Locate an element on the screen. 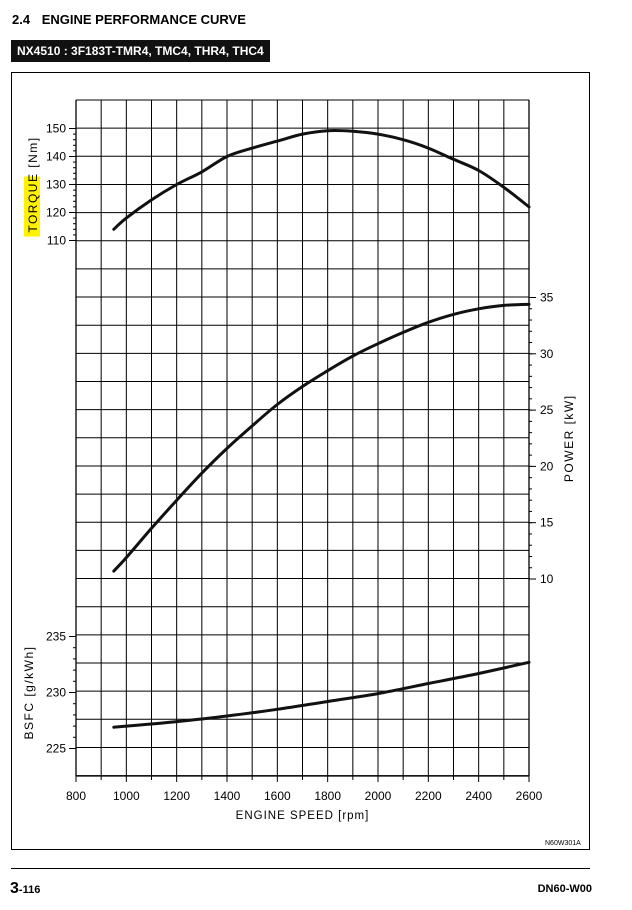 This screenshot has width=632, height=910. x-tick-label: 2600 is located at coordinates (529, 796).